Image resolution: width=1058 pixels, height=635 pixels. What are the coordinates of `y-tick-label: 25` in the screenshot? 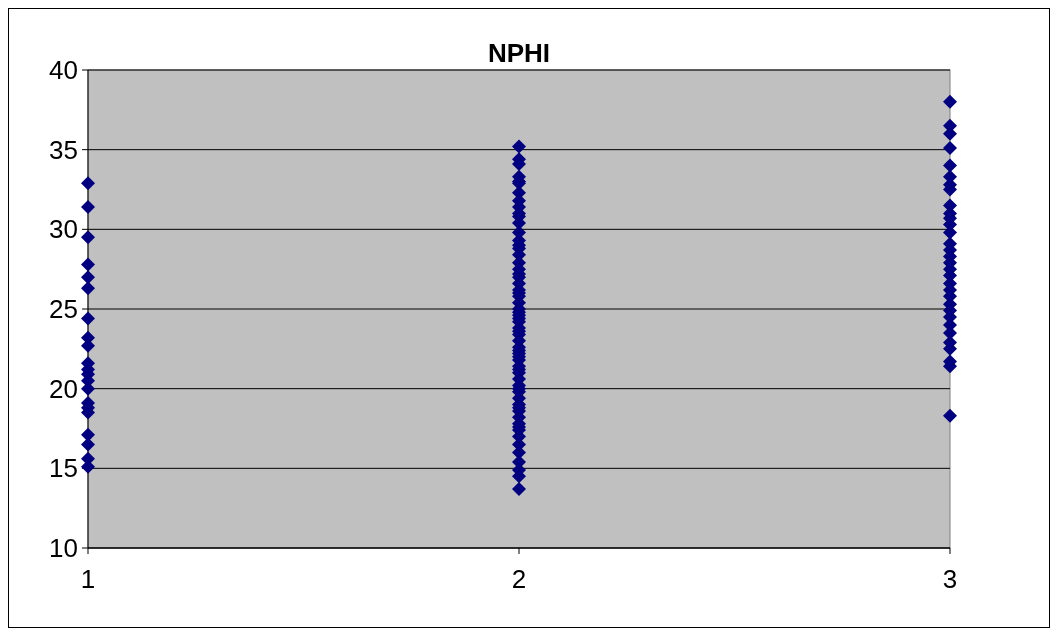 It's located at (63, 309).